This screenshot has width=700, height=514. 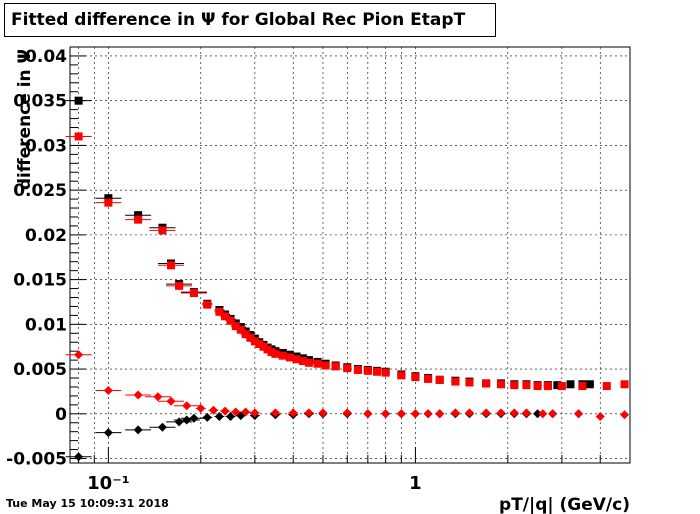 I want to click on y-tick-label: 0.04, so click(x=46, y=57).